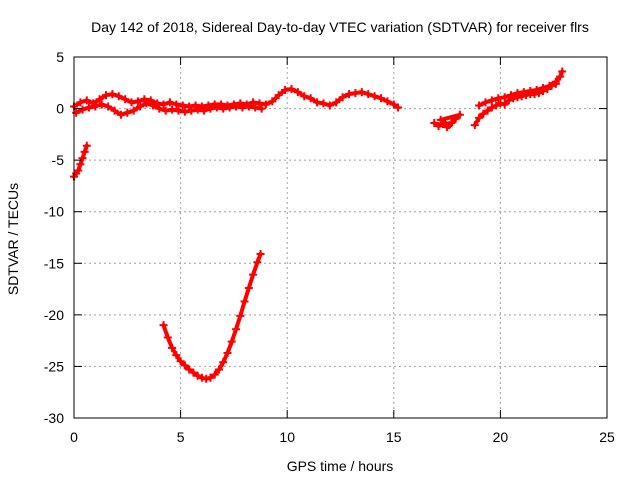 The width and height of the screenshot is (640, 480). Describe the element at coordinates (287, 437) in the screenshot. I see `x-tick-label: 10` at that location.